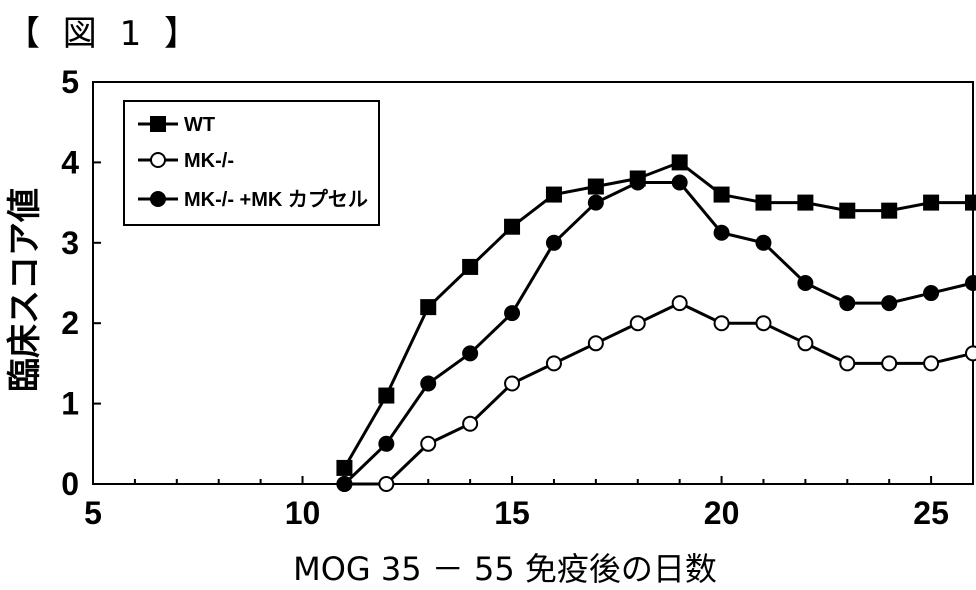 This screenshot has width=976, height=590. What do you see at coordinates (70, 484) in the screenshot?
I see `y-tick-label: 0` at bounding box center [70, 484].